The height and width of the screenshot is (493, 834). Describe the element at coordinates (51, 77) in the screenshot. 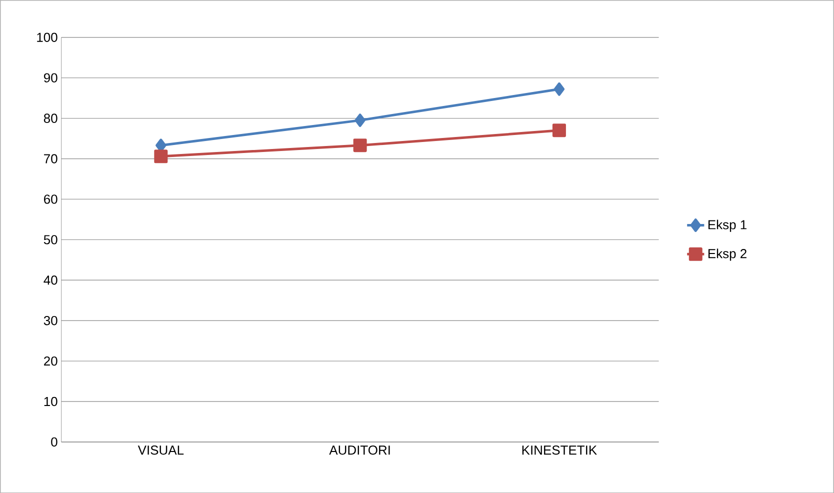

I see `y-tick-label: 90` at that location.